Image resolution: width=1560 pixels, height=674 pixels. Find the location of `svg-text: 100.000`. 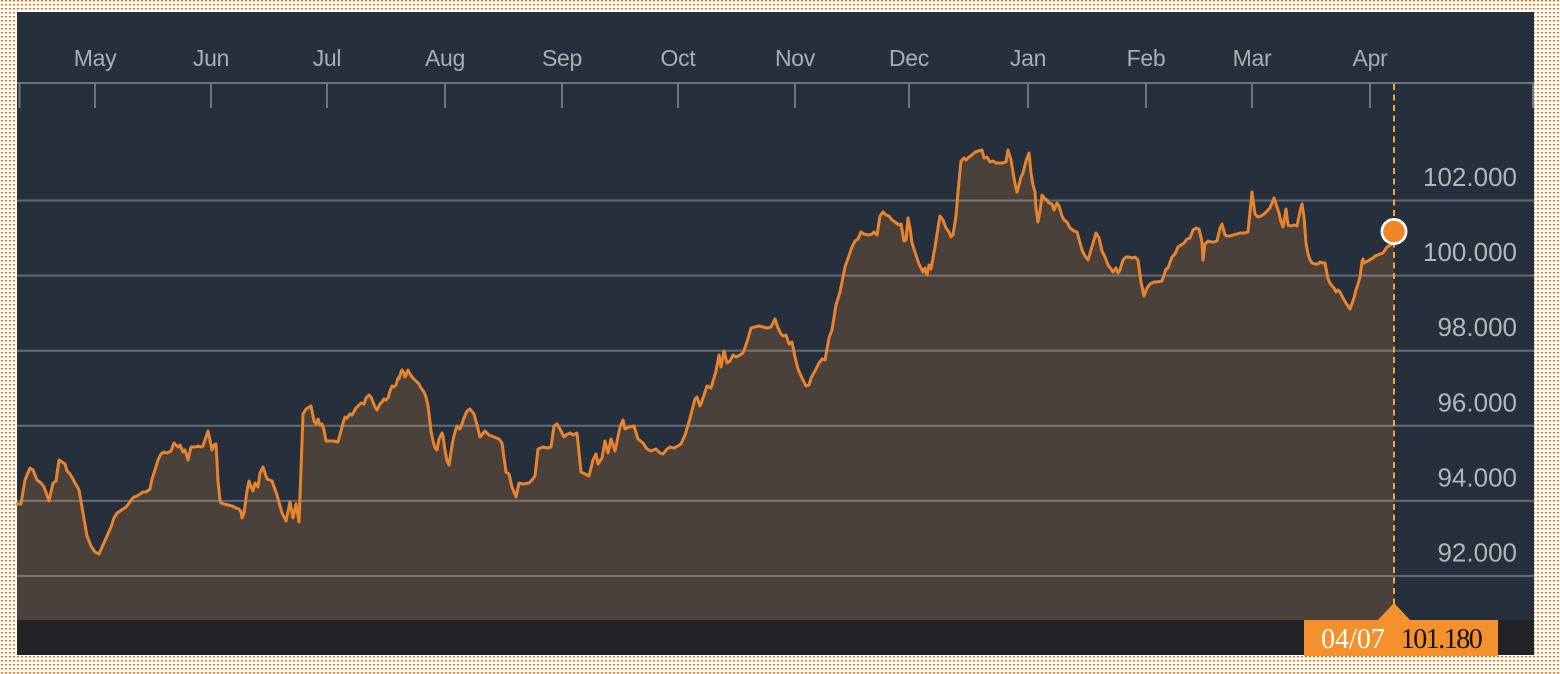

svg-text: 100.000 is located at coordinates (1470, 252).